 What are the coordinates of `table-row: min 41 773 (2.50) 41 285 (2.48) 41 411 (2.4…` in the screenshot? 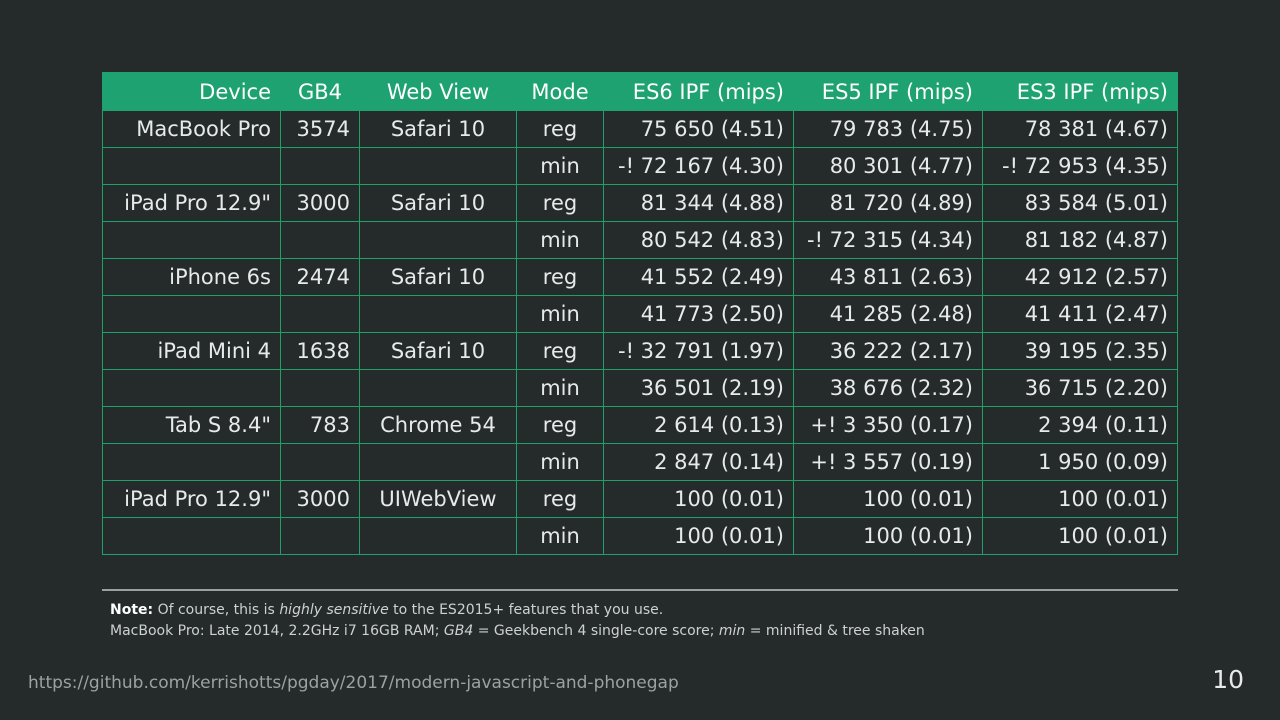 It's located at (640, 314).